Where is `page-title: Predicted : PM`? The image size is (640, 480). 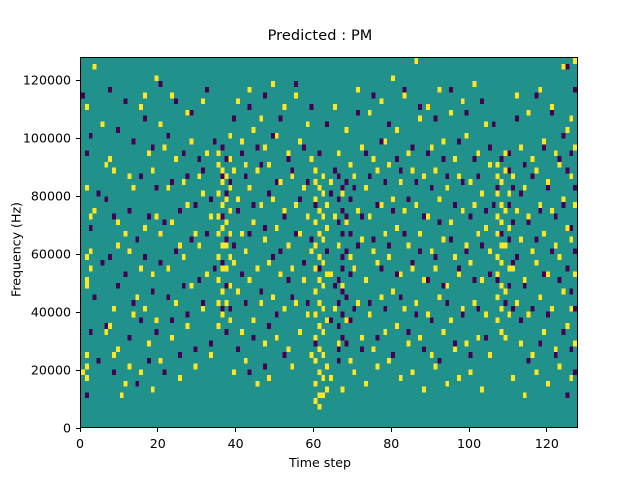
page-title: Predicted : PM is located at coordinates (320, 36).